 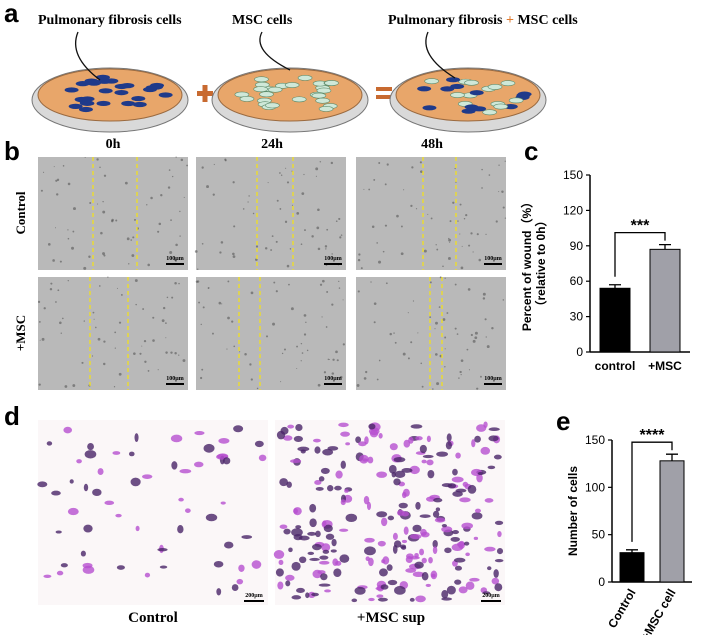 I want to click on y-tick-label: 60, so click(x=577, y=281).